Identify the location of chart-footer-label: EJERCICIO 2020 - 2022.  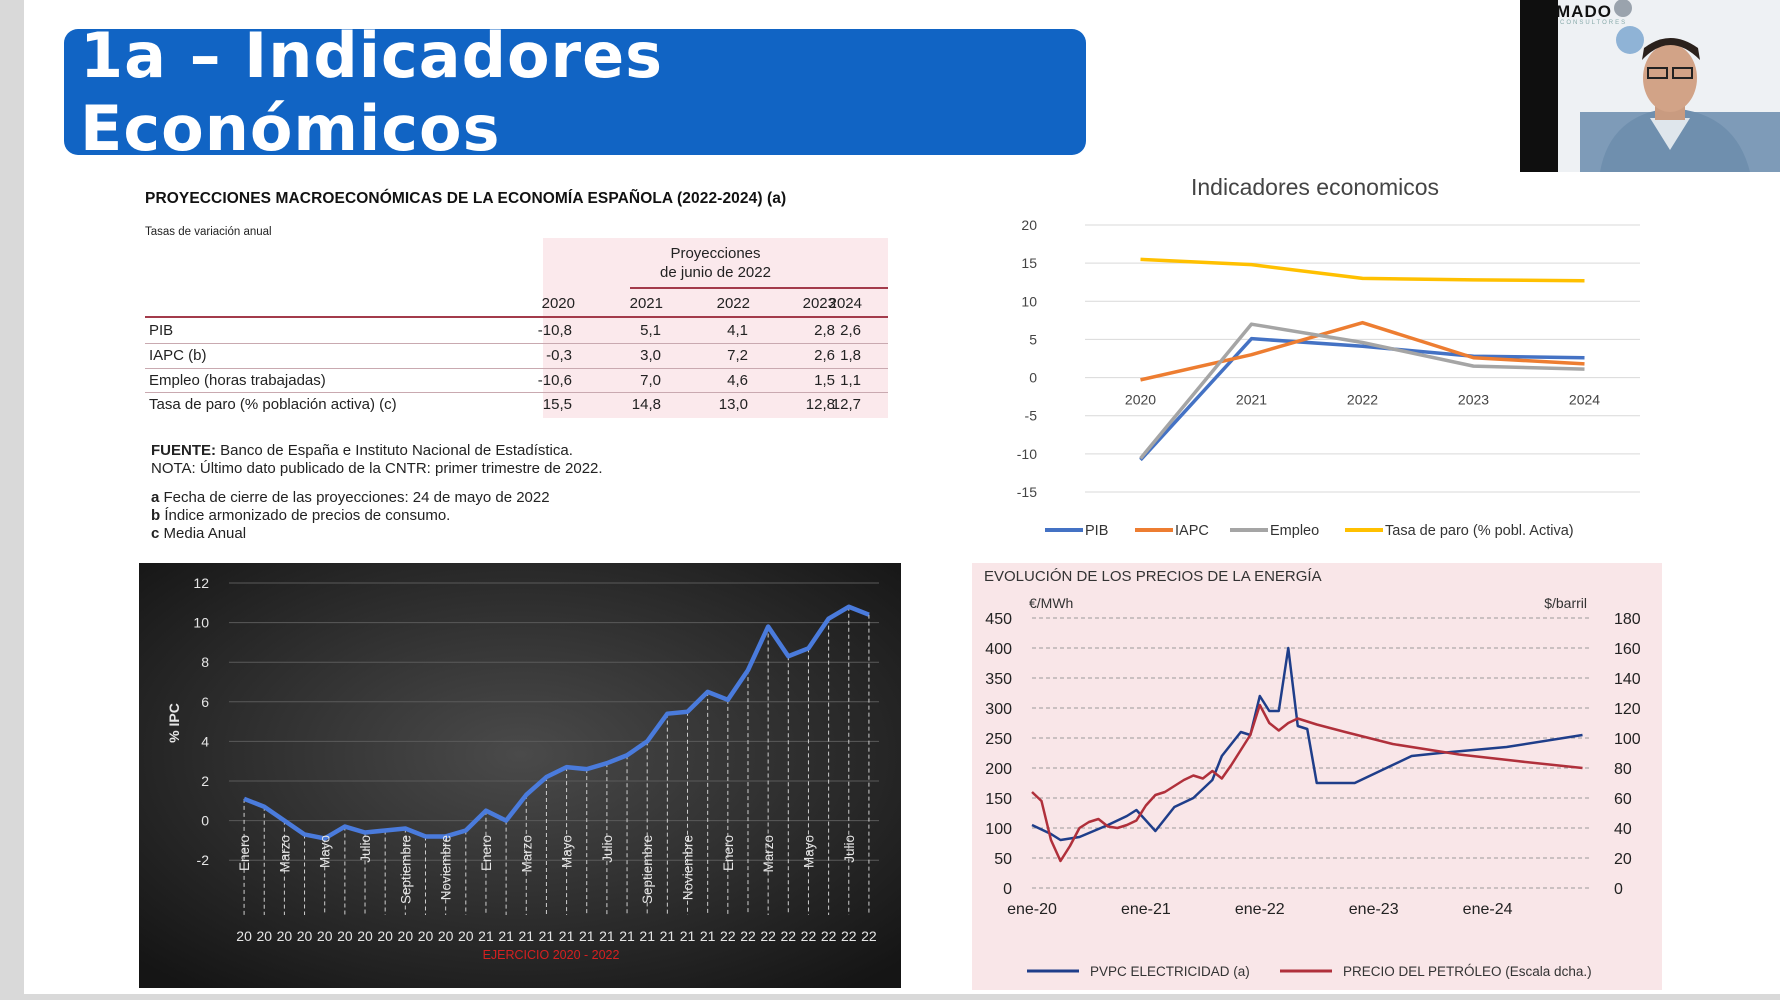
(551, 955).